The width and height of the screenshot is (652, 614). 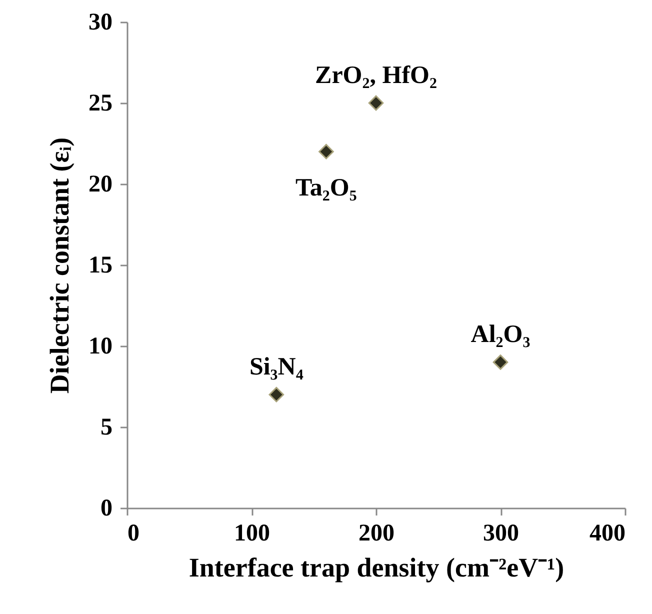 What do you see at coordinates (376, 75) in the screenshot?
I see `annotation: ZrO₂, HfO₂` at bounding box center [376, 75].